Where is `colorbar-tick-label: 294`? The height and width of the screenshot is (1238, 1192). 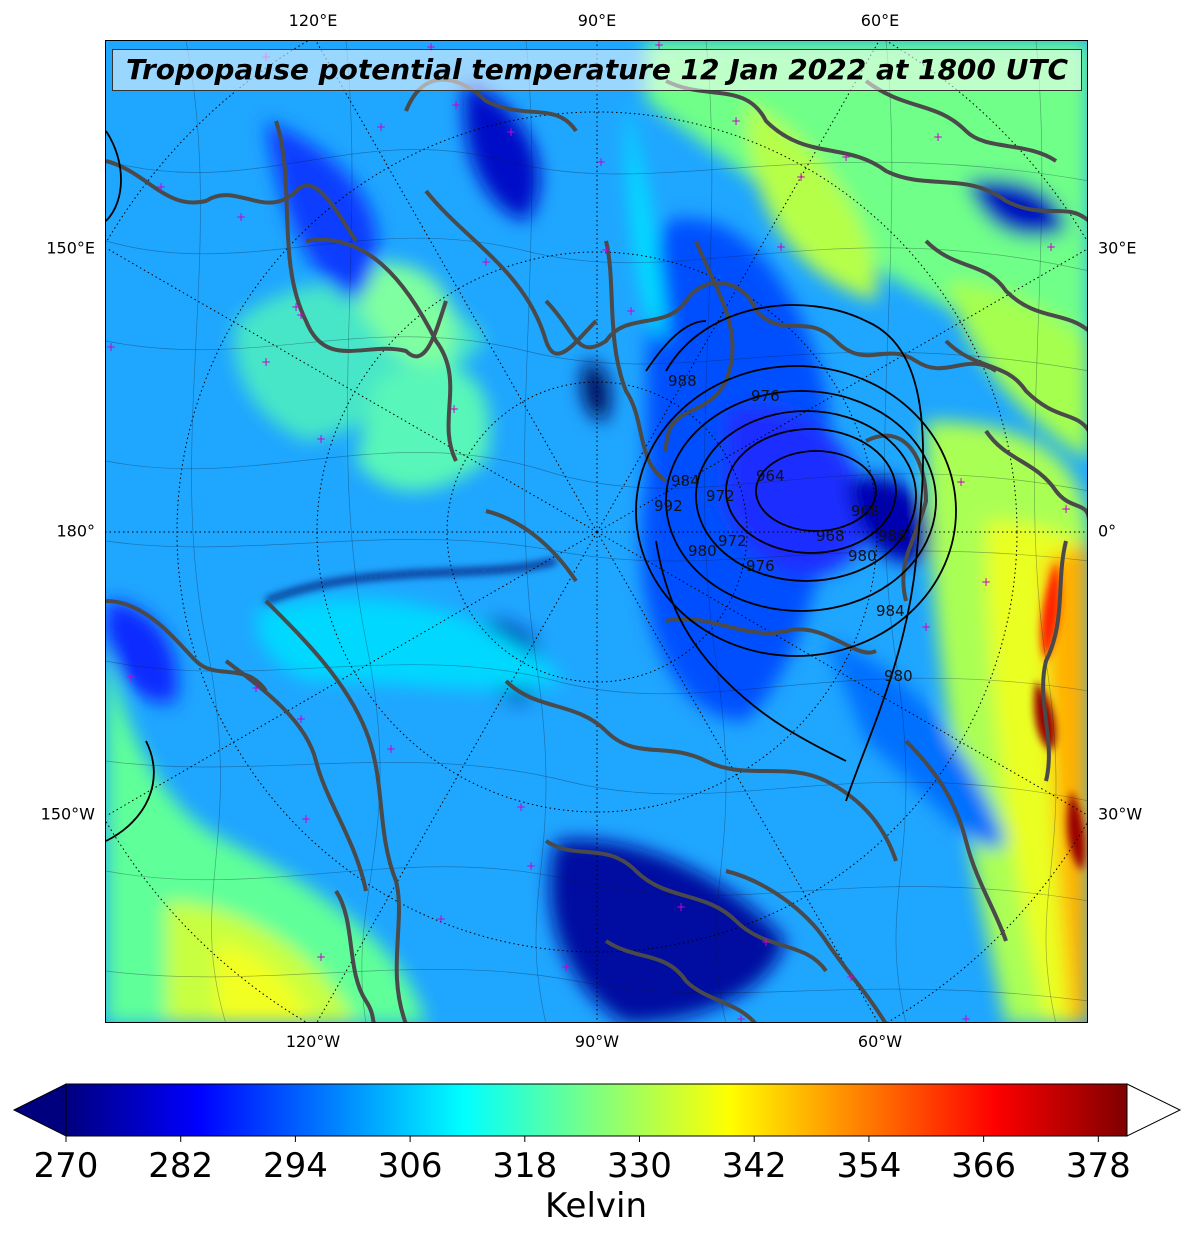
colorbar-tick-label: 294 is located at coordinates (295, 1166).